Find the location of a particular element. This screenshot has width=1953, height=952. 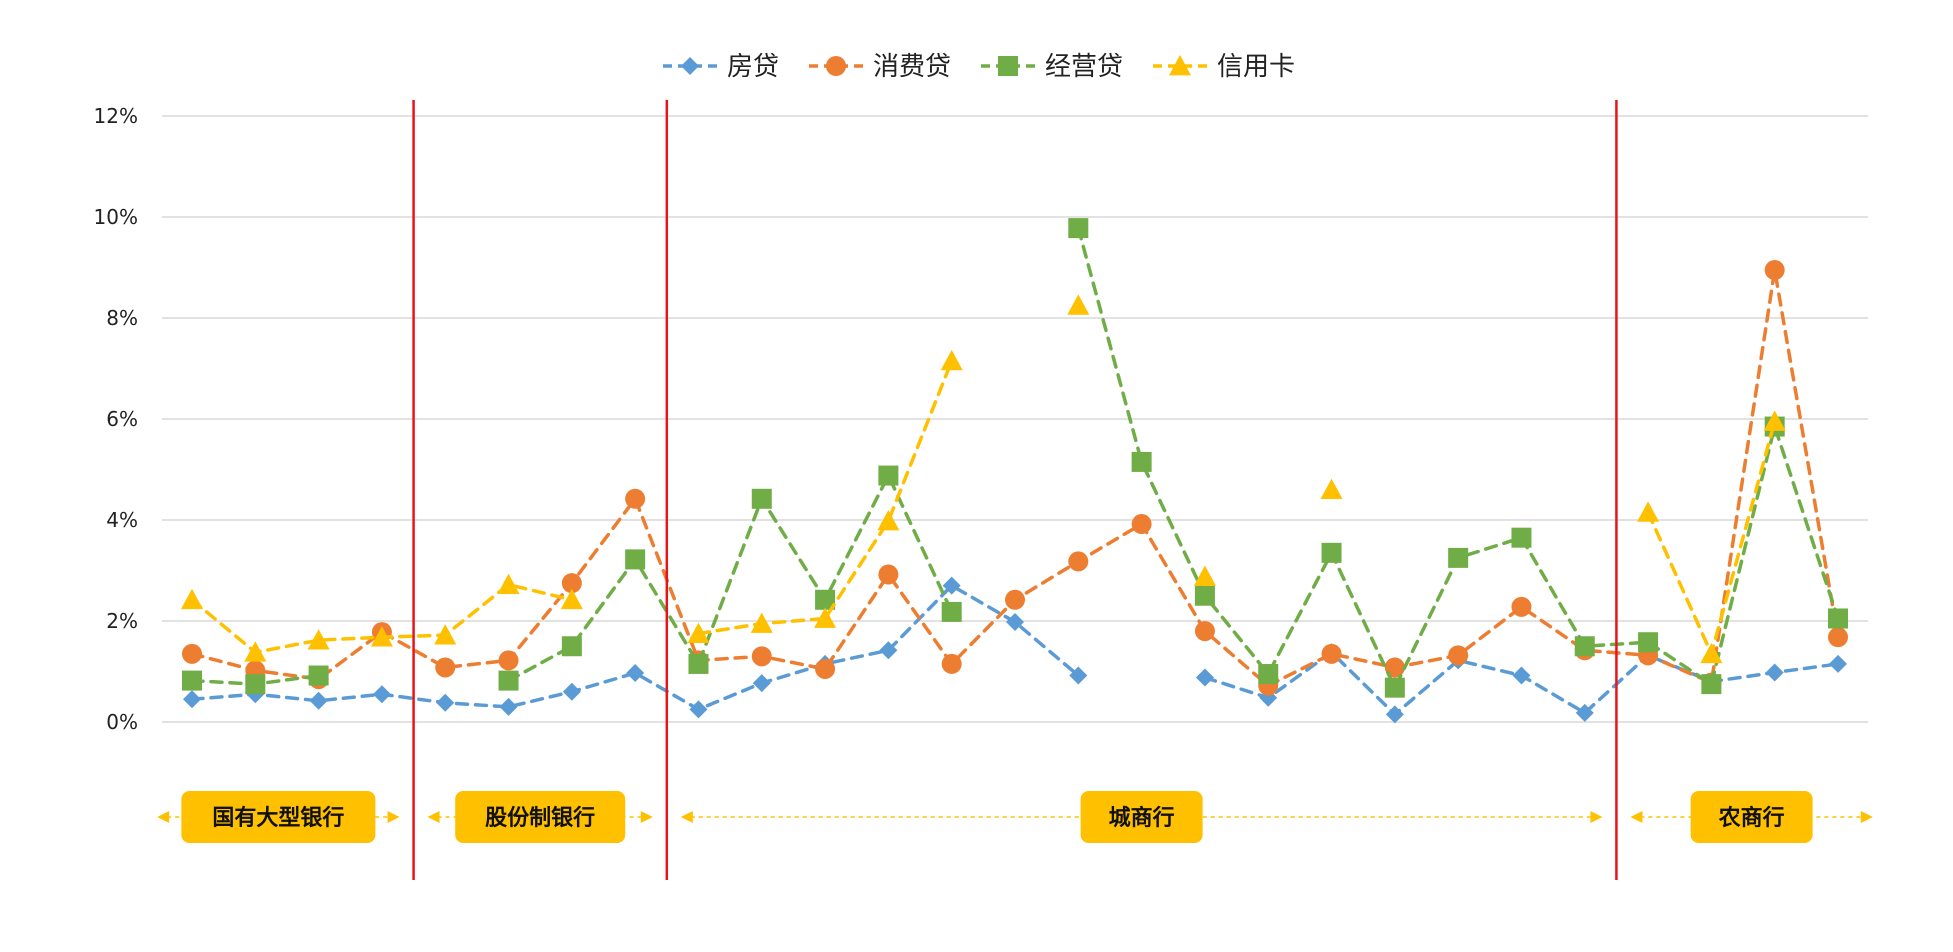

legend-label: 房贷 is located at coordinates (753, 67).